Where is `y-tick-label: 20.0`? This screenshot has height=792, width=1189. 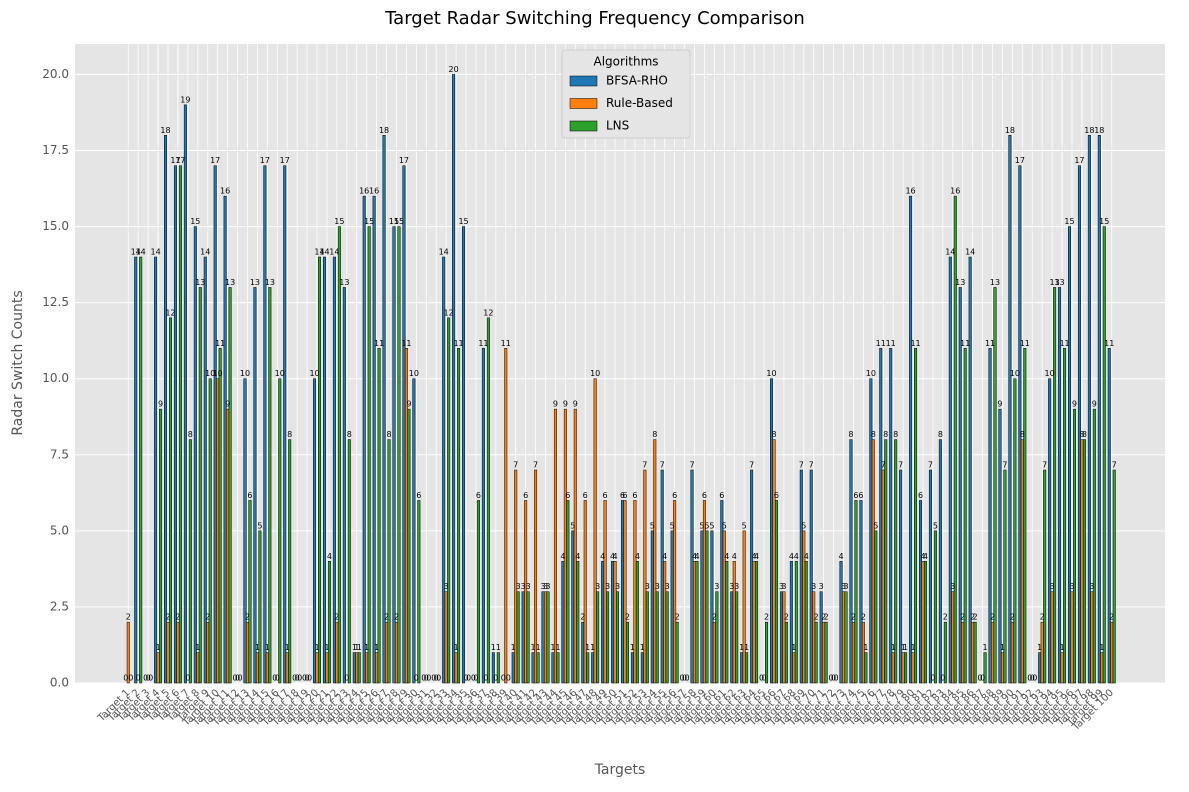
y-tick-label: 20.0 is located at coordinates (55, 74).